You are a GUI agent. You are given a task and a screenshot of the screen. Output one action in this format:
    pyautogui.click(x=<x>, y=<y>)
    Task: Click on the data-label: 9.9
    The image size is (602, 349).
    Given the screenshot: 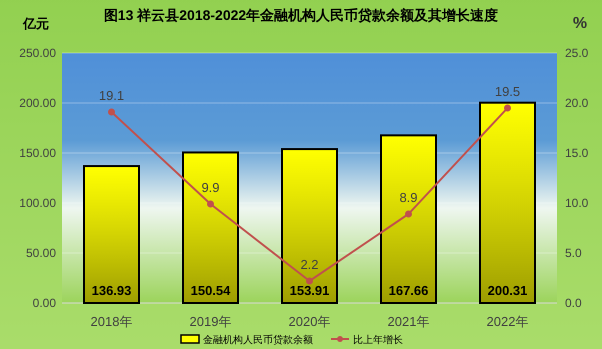 What is the action you would take?
    pyautogui.click(x=210, y=187)
    